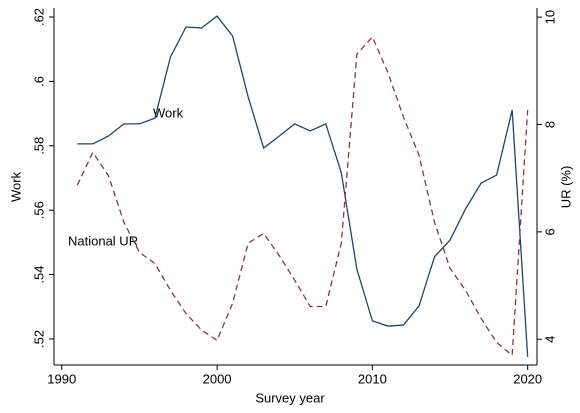 Image resolution: width=580 pixels, height=413 pixels. What do you see at coordinates (549, 339) in the screenshot?
I see `y2-tick-label: 4` at bounding box center [549, 339].